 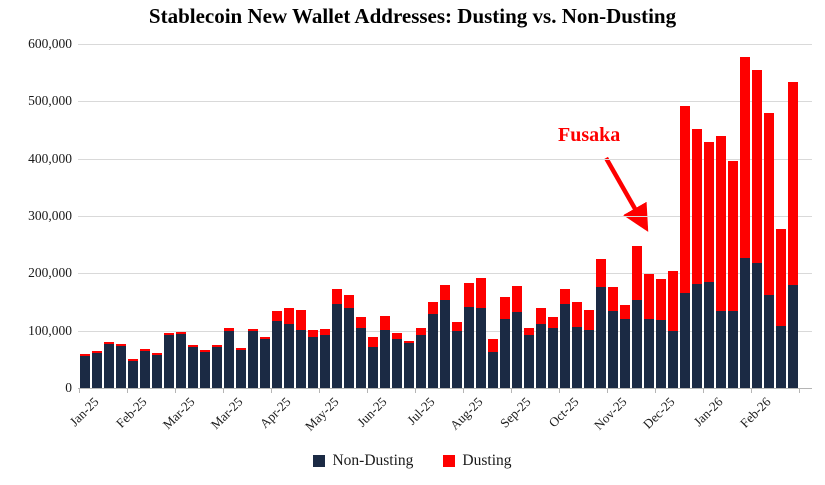 What do you see at coordinates (477, 461) in the screenshot?
I see `legend-item-dusting: Dusting` at bounding box center [477, 461].